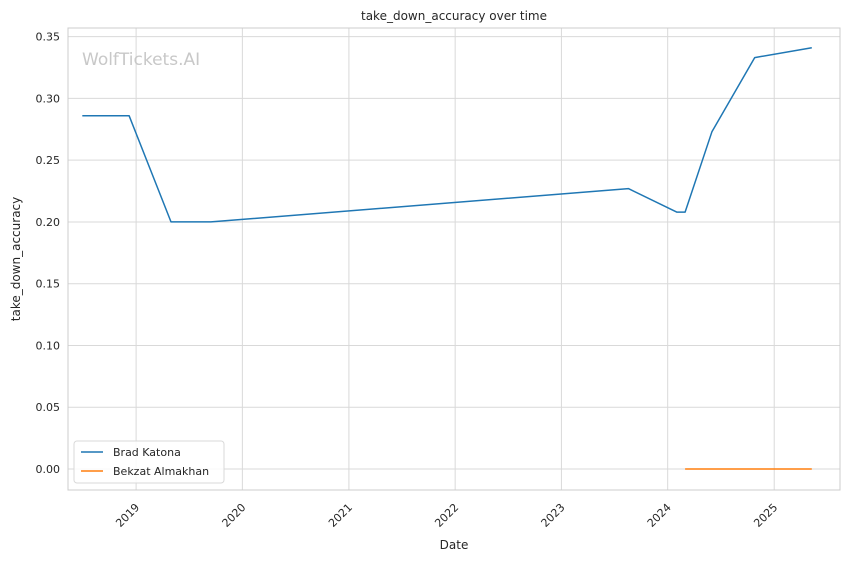 The height and width of the screenshot is (561, 852). I want to click on y-tick-label: 0.15, so click(48, 284).